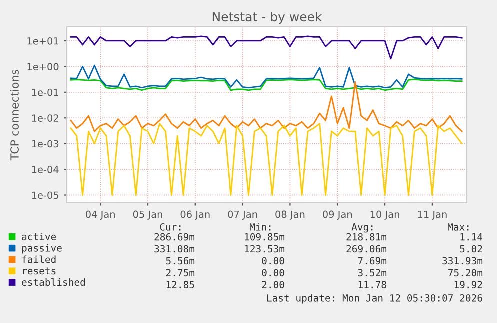  What do you see at coordinates (170, 227) in the screenshot?
I see `text: Cur:` at bounding box center [170, 227].